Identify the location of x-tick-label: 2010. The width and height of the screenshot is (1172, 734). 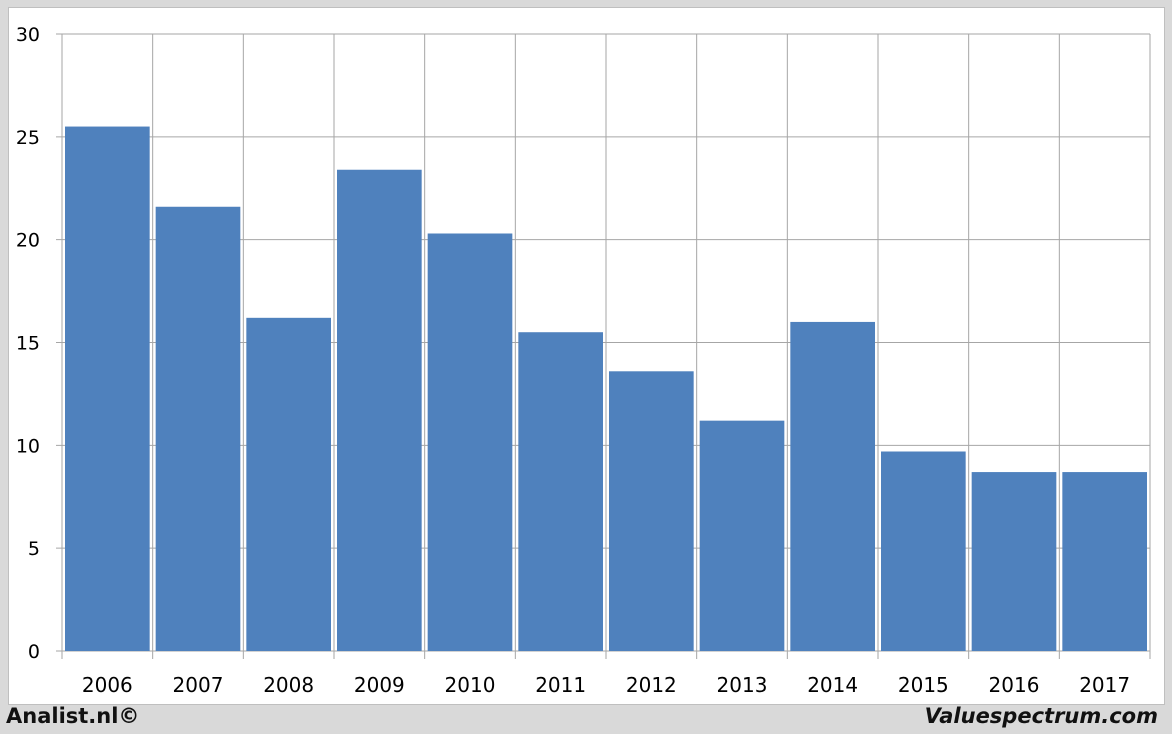
(470, 685).